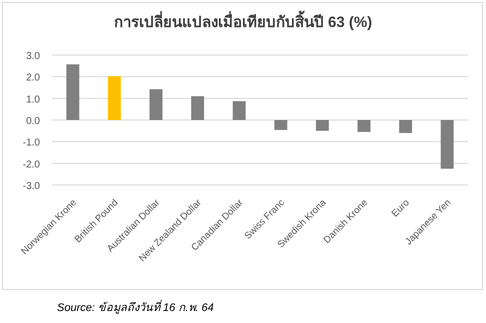 This screenshot has width=486, height=323. What do you see at coordinates (33, 56) in the screenshot?
I see `y-tick-label: 3.0` at bounding box center [33, 56].